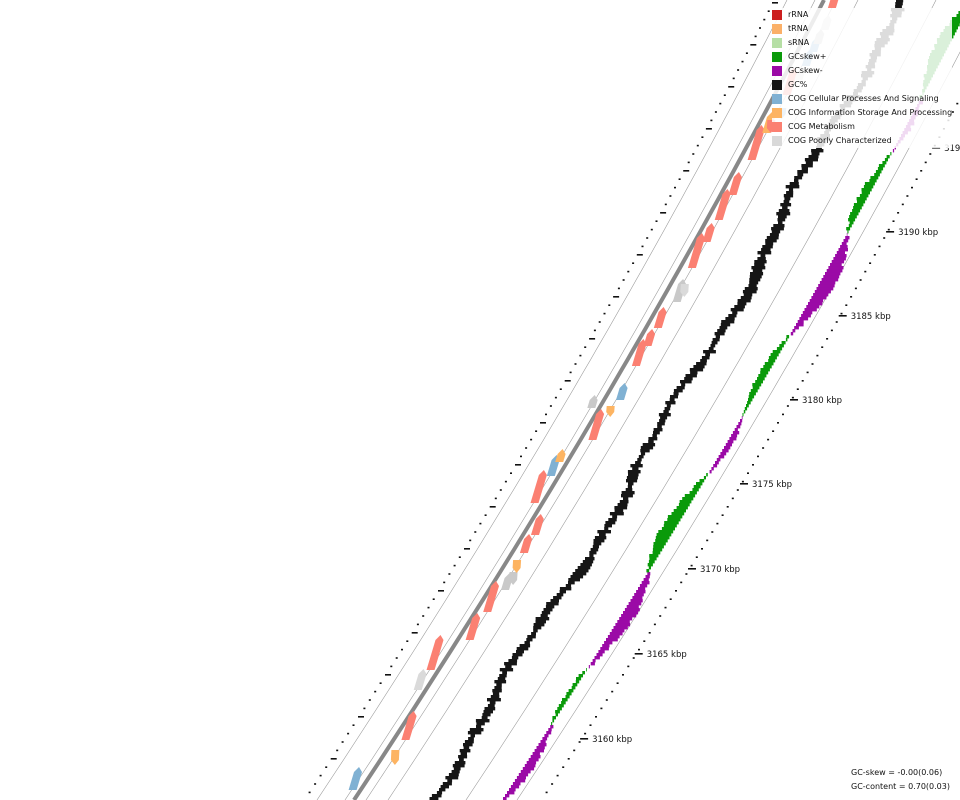  Describe the element at coordinates (862, 113) in the screenshot. I see `legend-item: COG Information Storage And Processing` at that location.